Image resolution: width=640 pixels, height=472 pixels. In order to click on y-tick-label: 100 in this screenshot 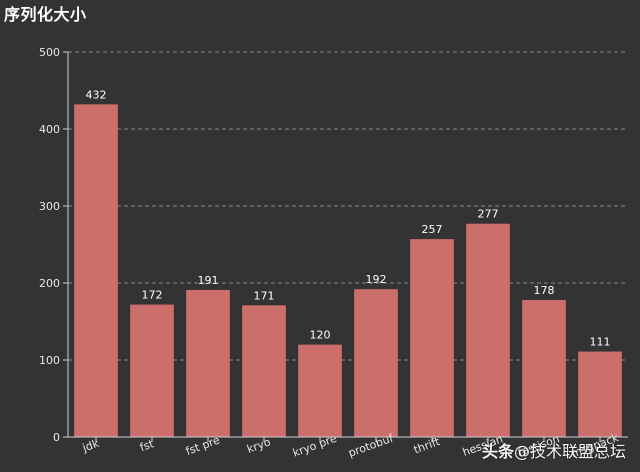, I will do `click(49, 360)`.